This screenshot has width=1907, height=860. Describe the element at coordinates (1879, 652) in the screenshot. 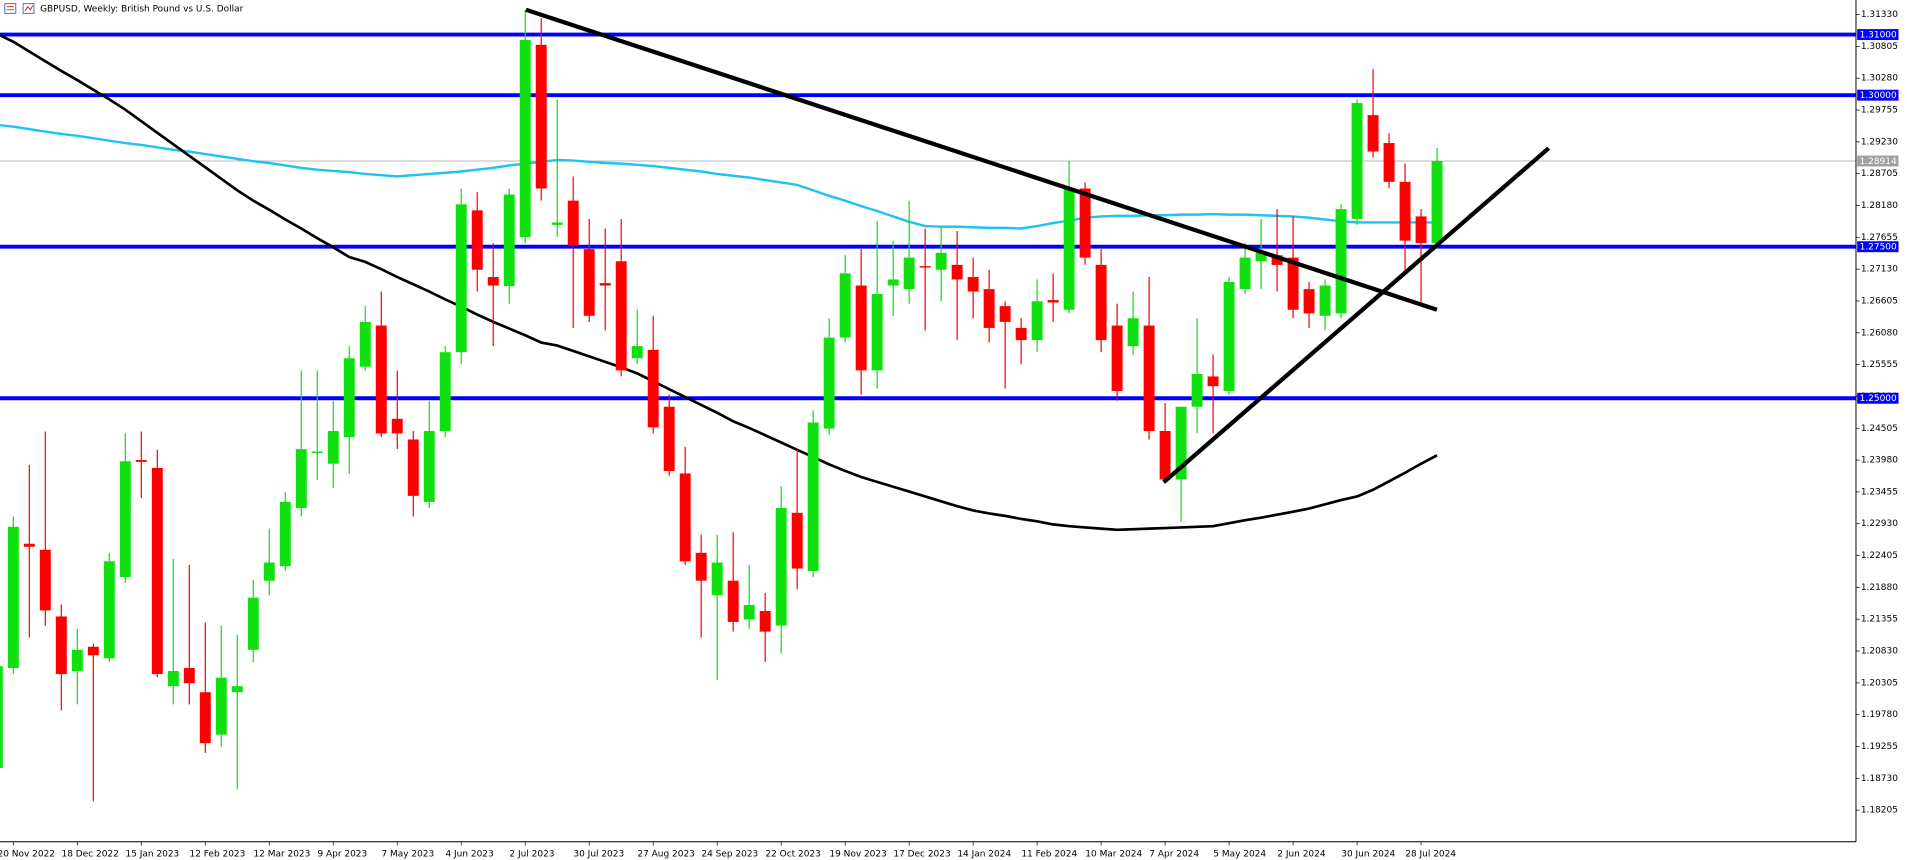

I see `y-tick-label: 1.20830` at that location.